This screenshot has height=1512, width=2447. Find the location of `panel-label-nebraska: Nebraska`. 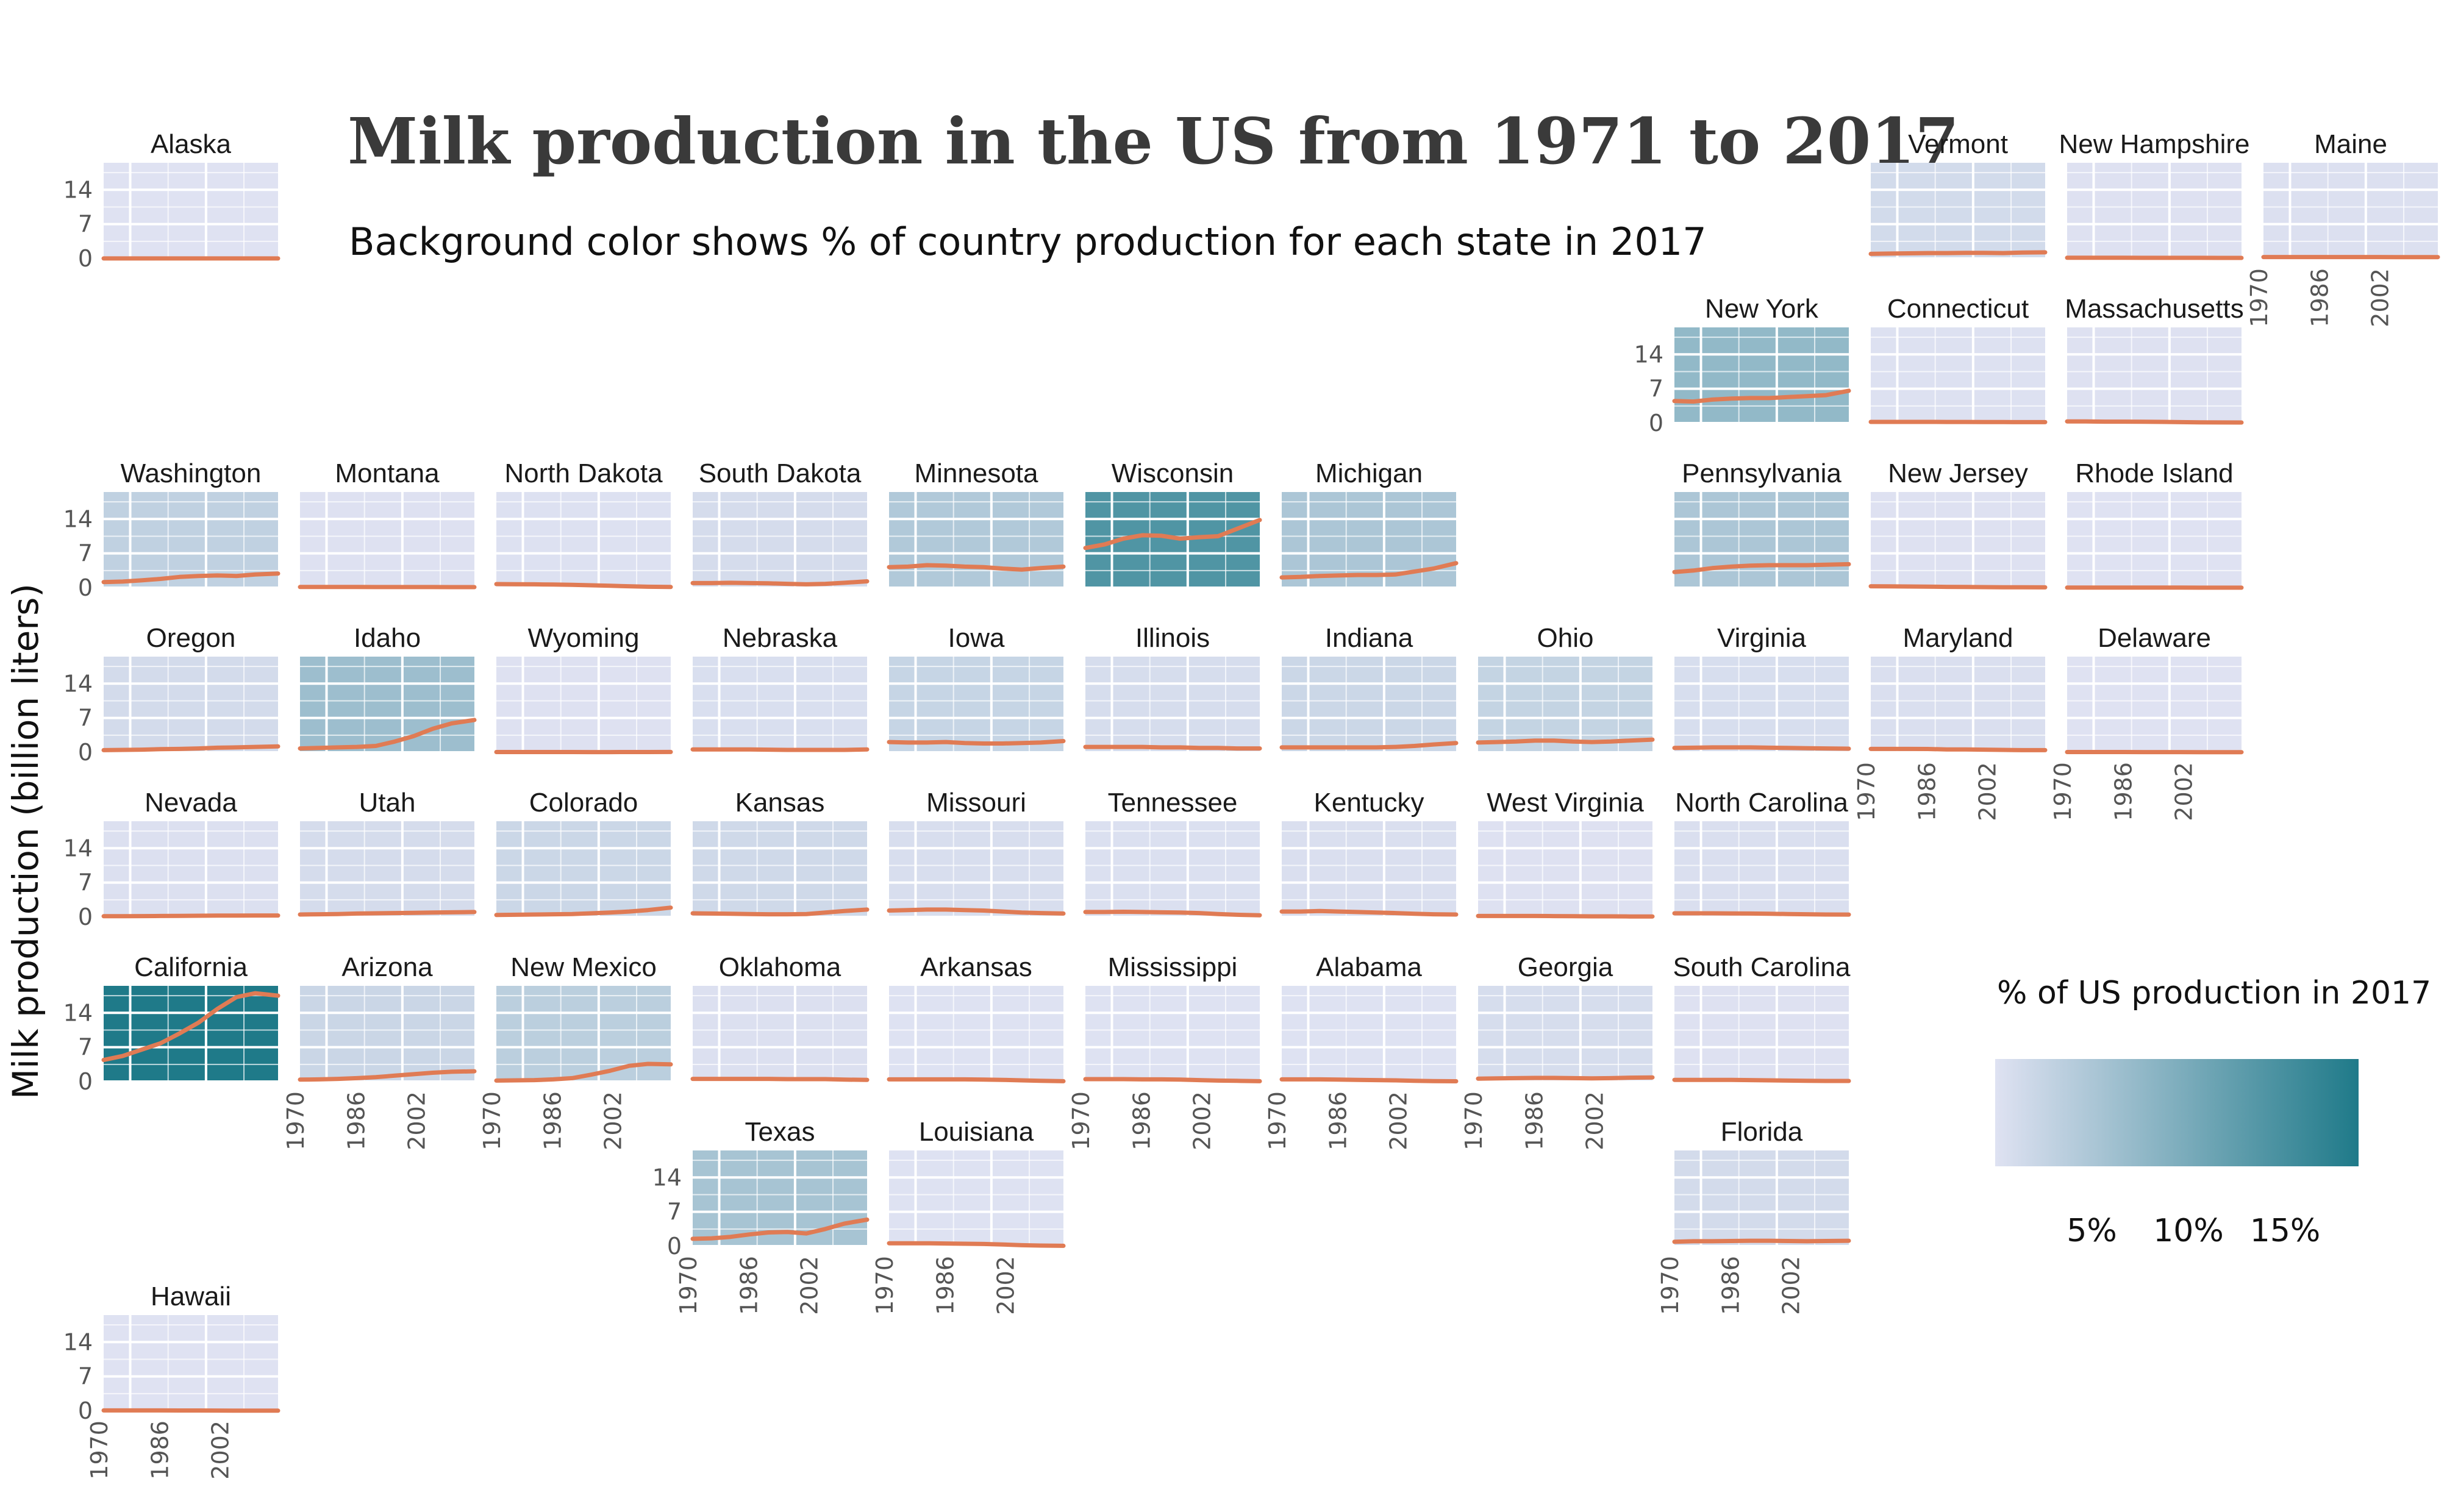

panel-label-nebraska: Nebraska is located at coordinates (780, 638).